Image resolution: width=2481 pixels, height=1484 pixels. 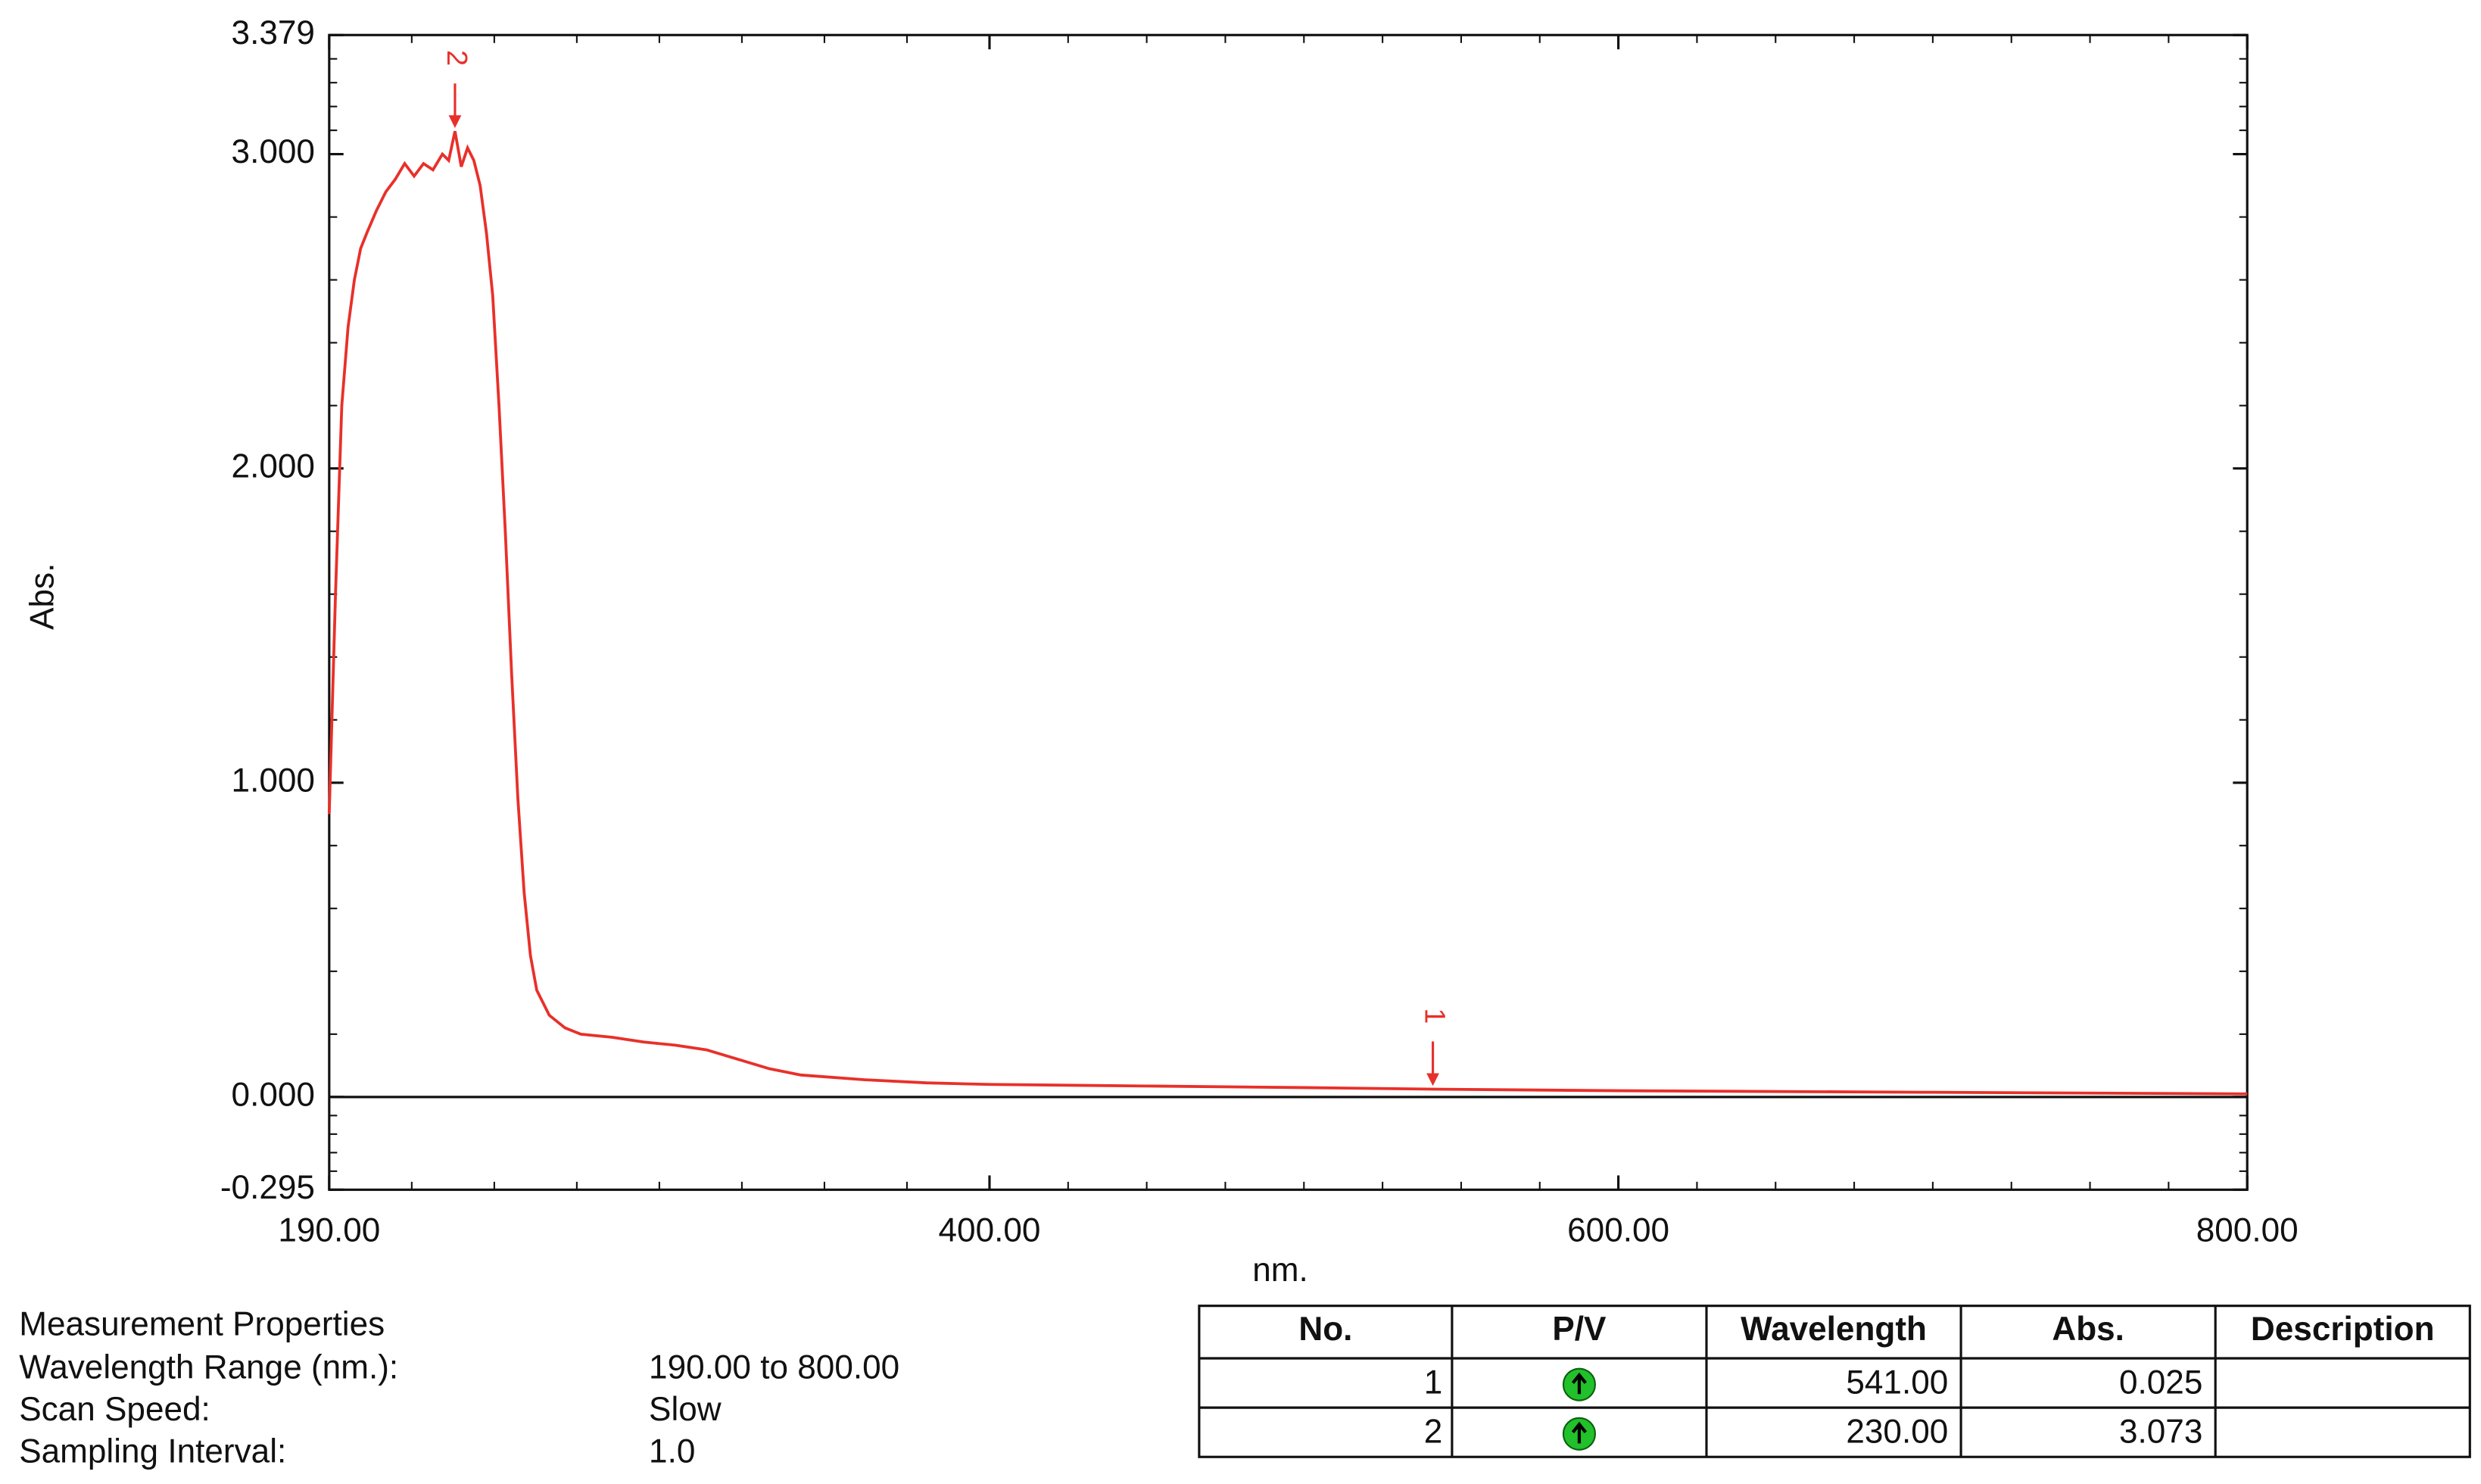 I want to click on table-wavelength: 541.00, so click(x=1897, y=1382).